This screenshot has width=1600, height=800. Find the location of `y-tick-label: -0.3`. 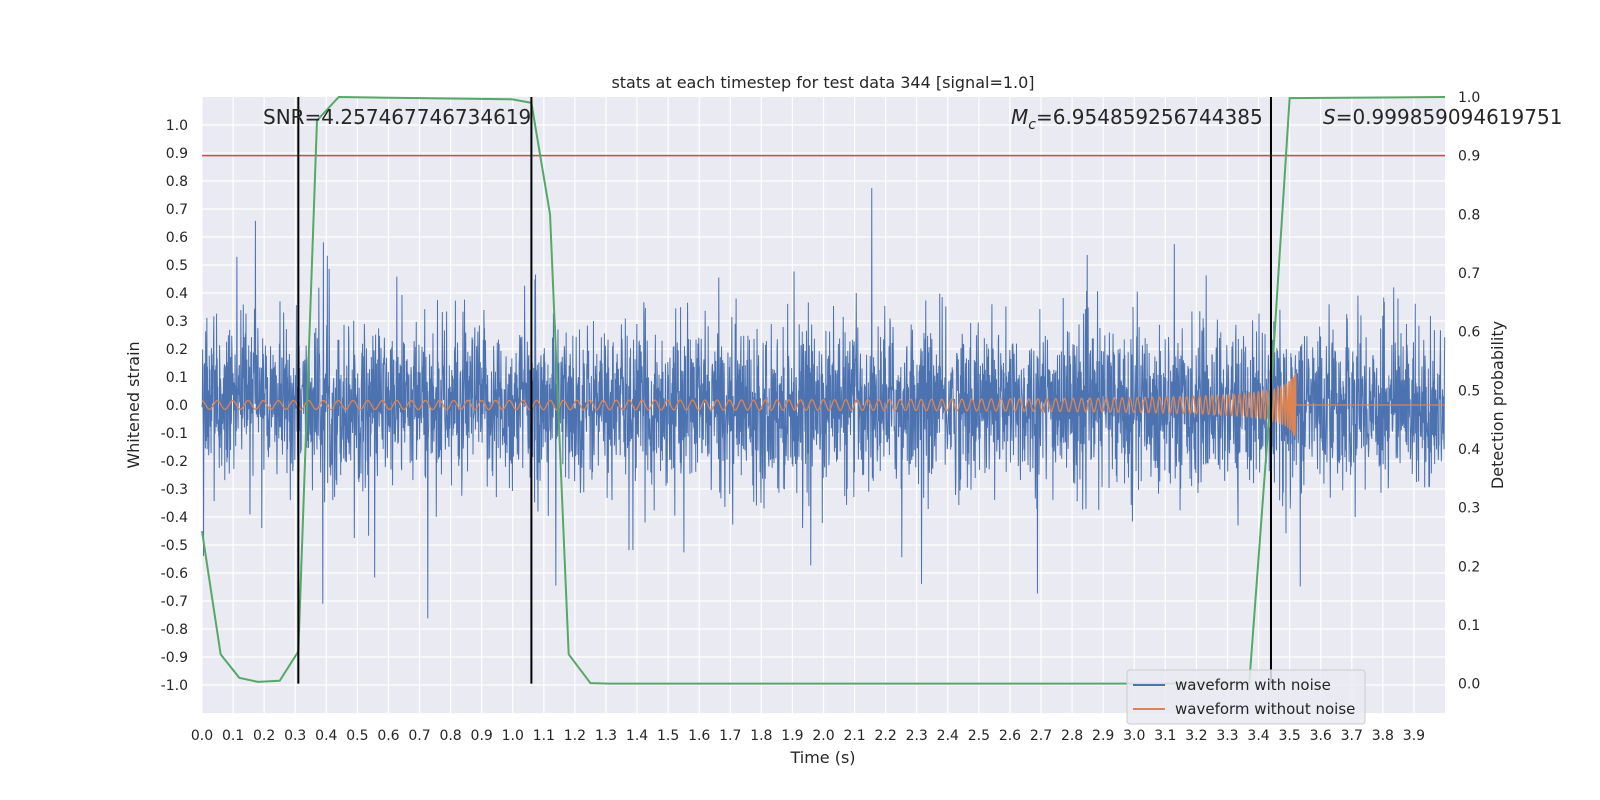

y-tick-label: -0.3 is located at coordinates (174, 490).